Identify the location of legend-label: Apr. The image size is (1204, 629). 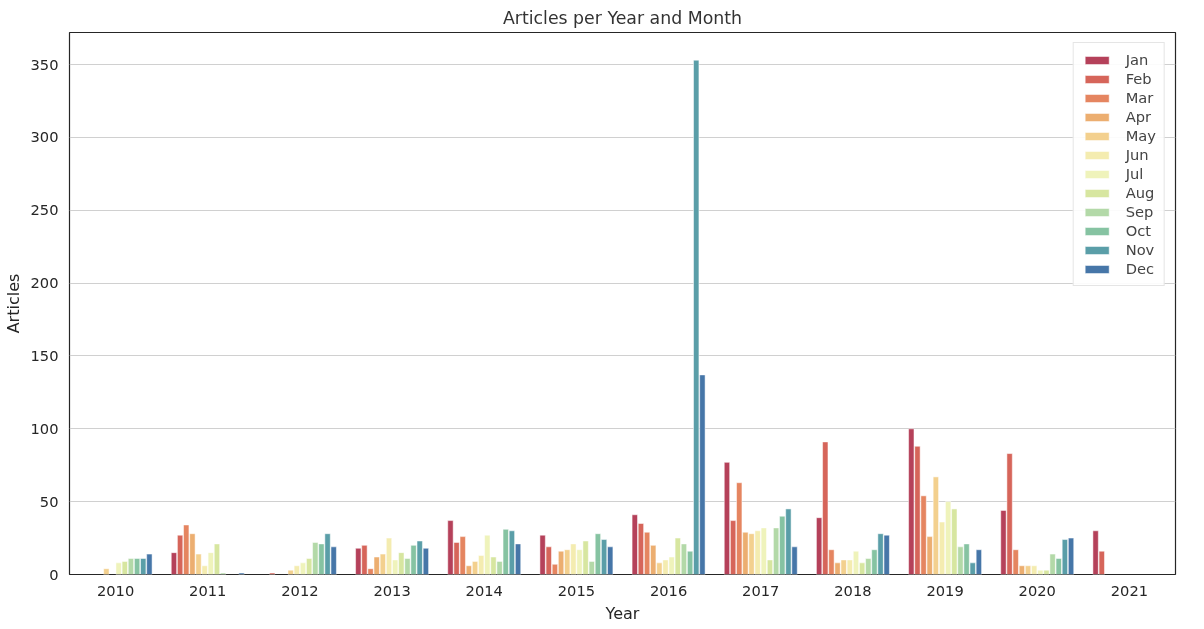
(1138, 116).